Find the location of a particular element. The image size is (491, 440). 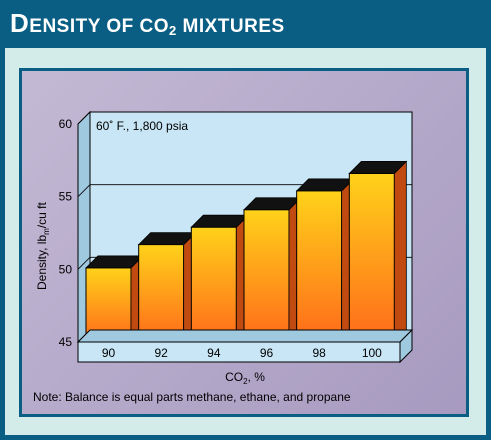

title-main: ENSITY OF CO is located at coordinates (99, 26).